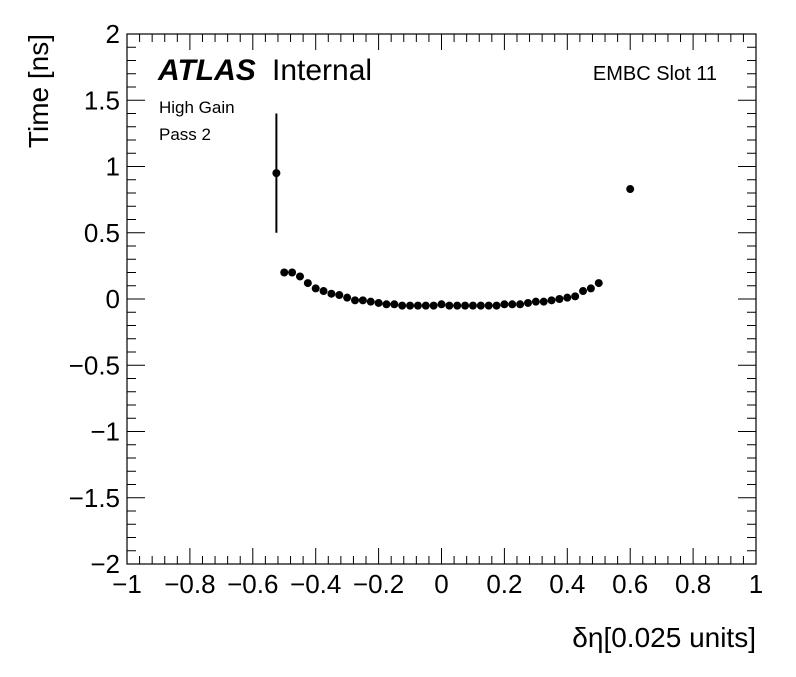  I want to click on y-tick-label: −1, so click(105, 432).